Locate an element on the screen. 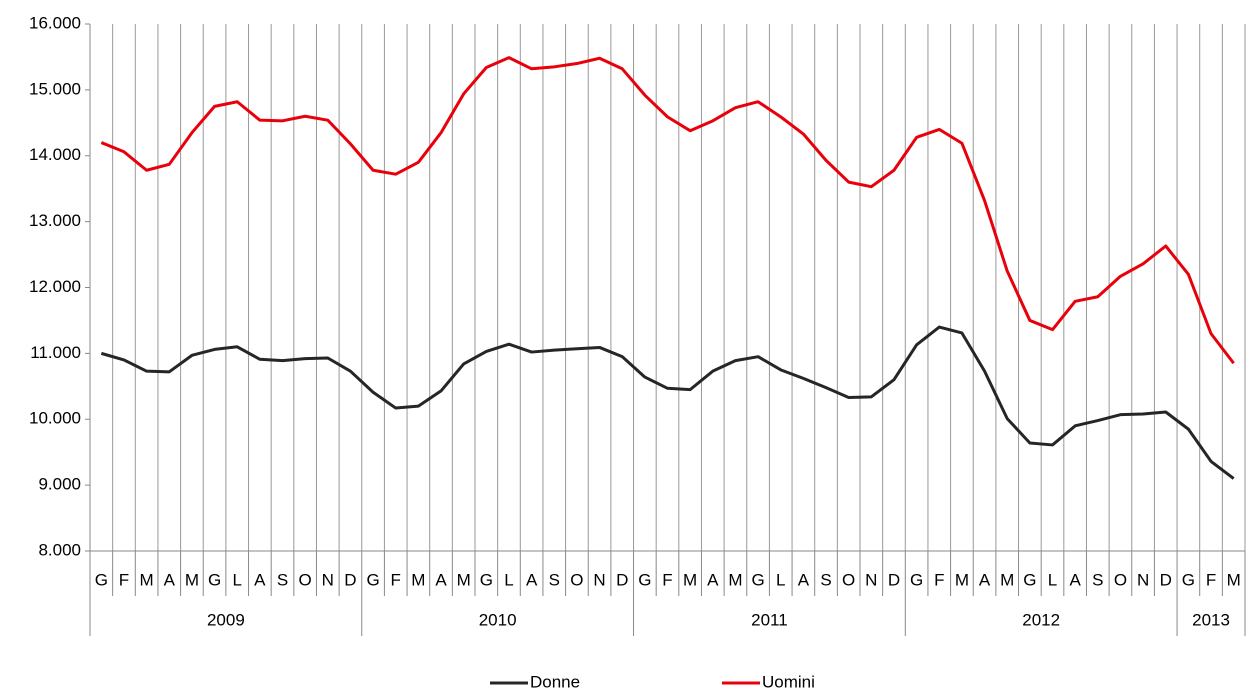 The width and height of the screenshot is (1247, 691). y-tick-label: 11.000 is located at coordinates (55, 352).